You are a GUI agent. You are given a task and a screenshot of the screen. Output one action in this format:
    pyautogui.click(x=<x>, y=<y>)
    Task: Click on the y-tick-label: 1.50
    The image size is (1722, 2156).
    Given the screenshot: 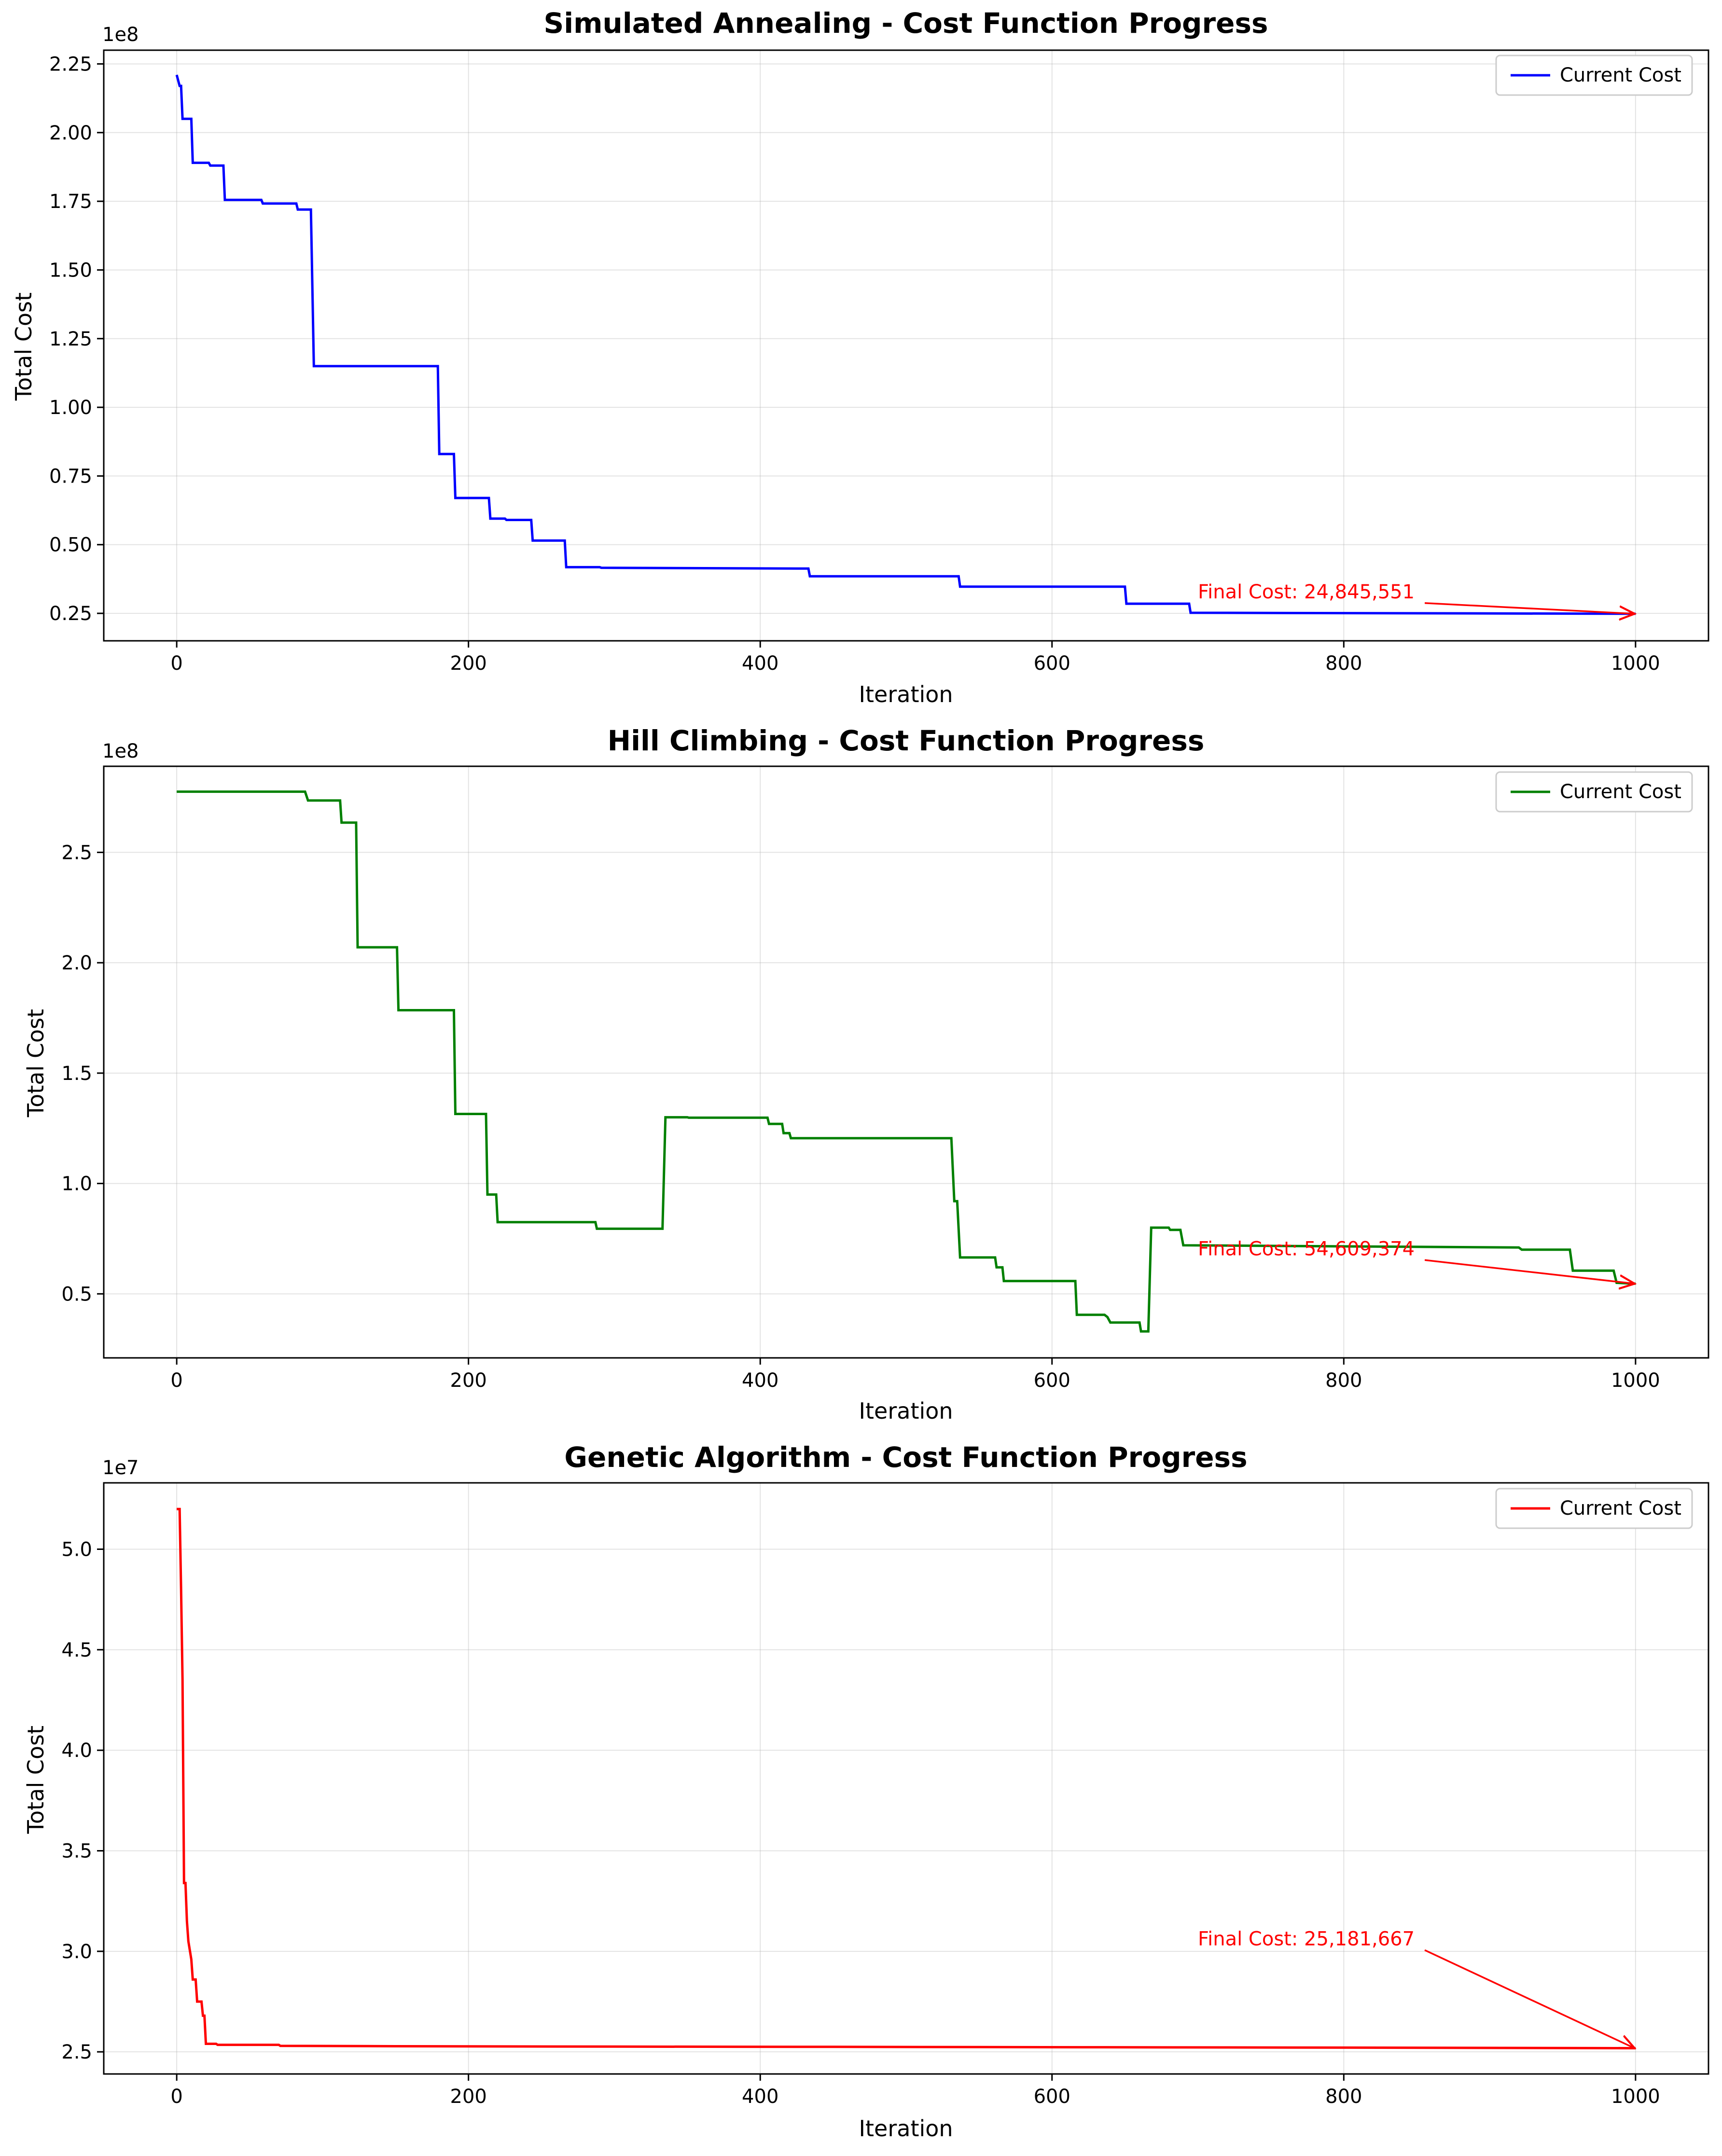 What is the action you would take?
    pyautogui.click(x=70, y=270)
    